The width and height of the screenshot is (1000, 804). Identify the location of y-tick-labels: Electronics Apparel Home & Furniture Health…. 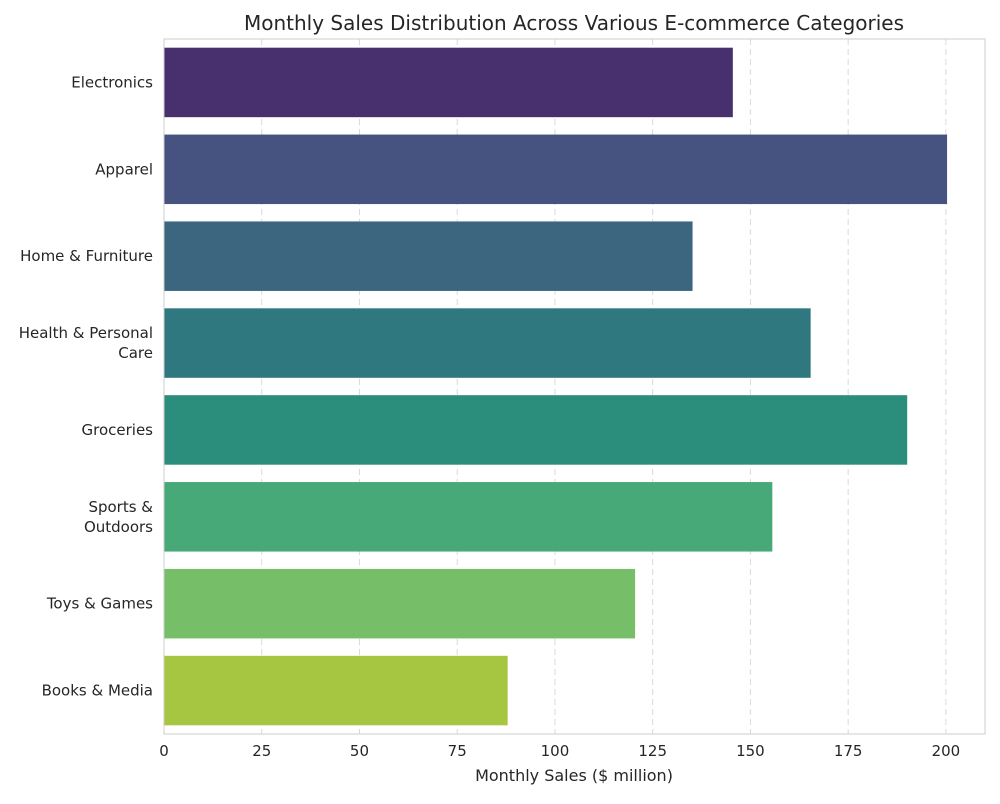
(86, 386).